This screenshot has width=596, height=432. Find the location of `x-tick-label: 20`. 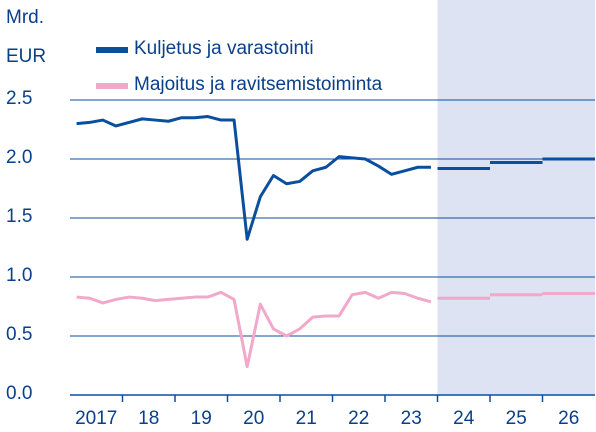

x-tick-label: 20 is located at coordinates (253, 418).